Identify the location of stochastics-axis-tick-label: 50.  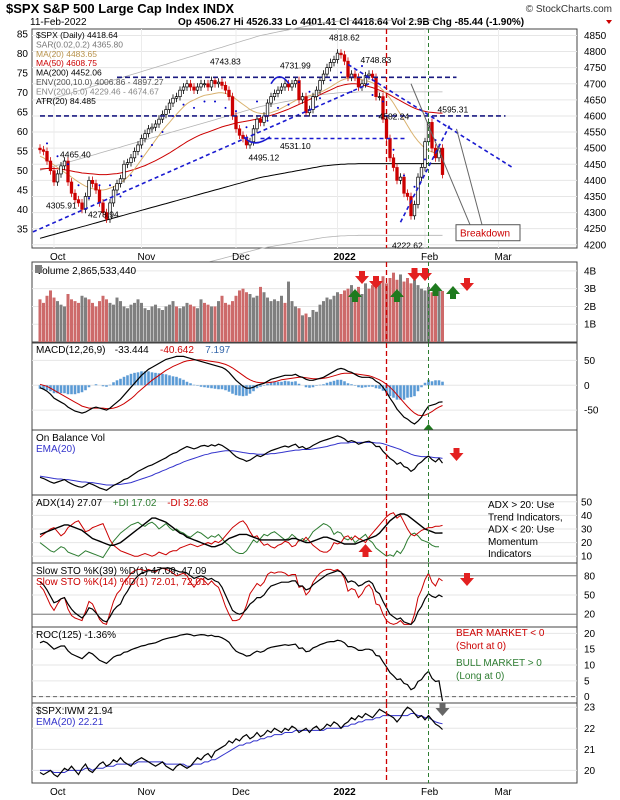
(590, 596).